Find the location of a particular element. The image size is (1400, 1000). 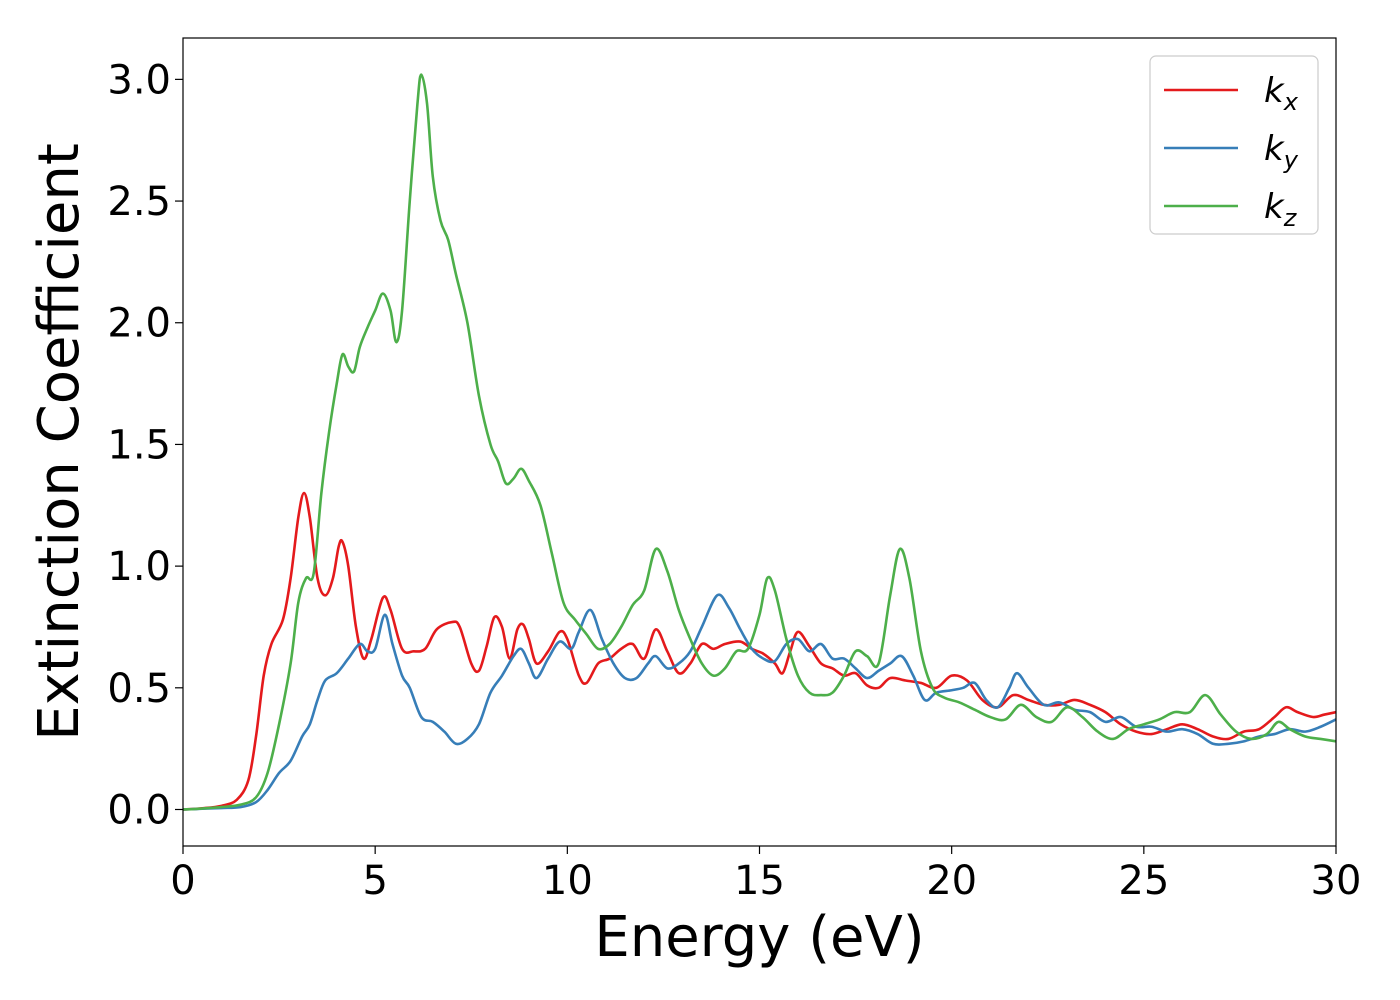

legend: kx ky kz is located at coordinates (1234, 145).